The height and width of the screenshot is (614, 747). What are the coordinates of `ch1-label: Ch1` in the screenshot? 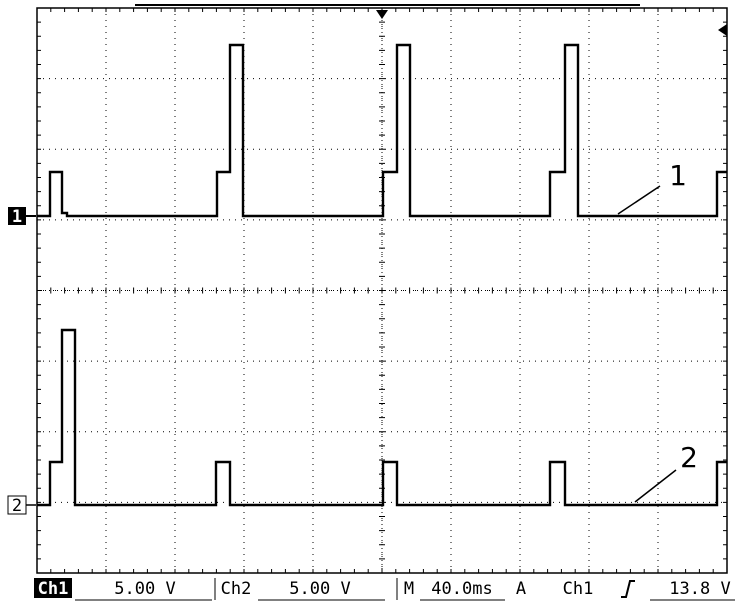 It's located at (53, 589).